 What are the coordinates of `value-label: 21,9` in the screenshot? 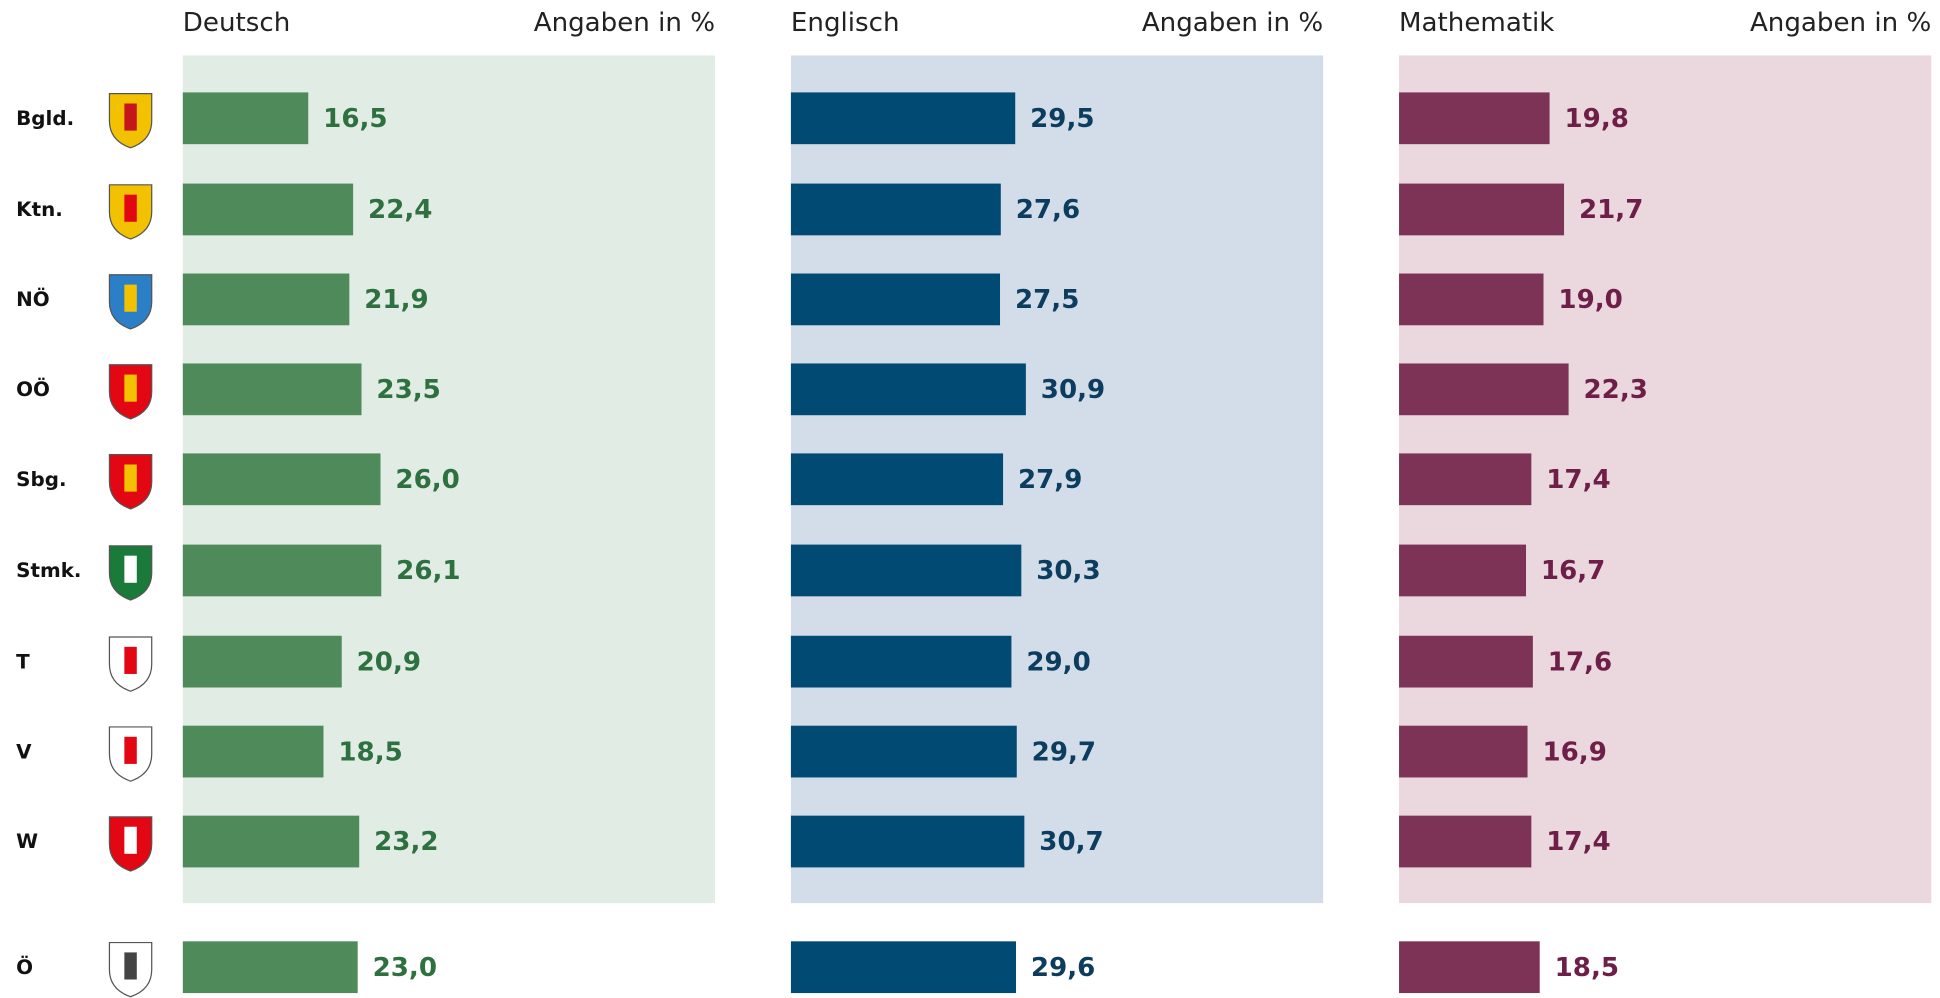 It's located at (396, 300).